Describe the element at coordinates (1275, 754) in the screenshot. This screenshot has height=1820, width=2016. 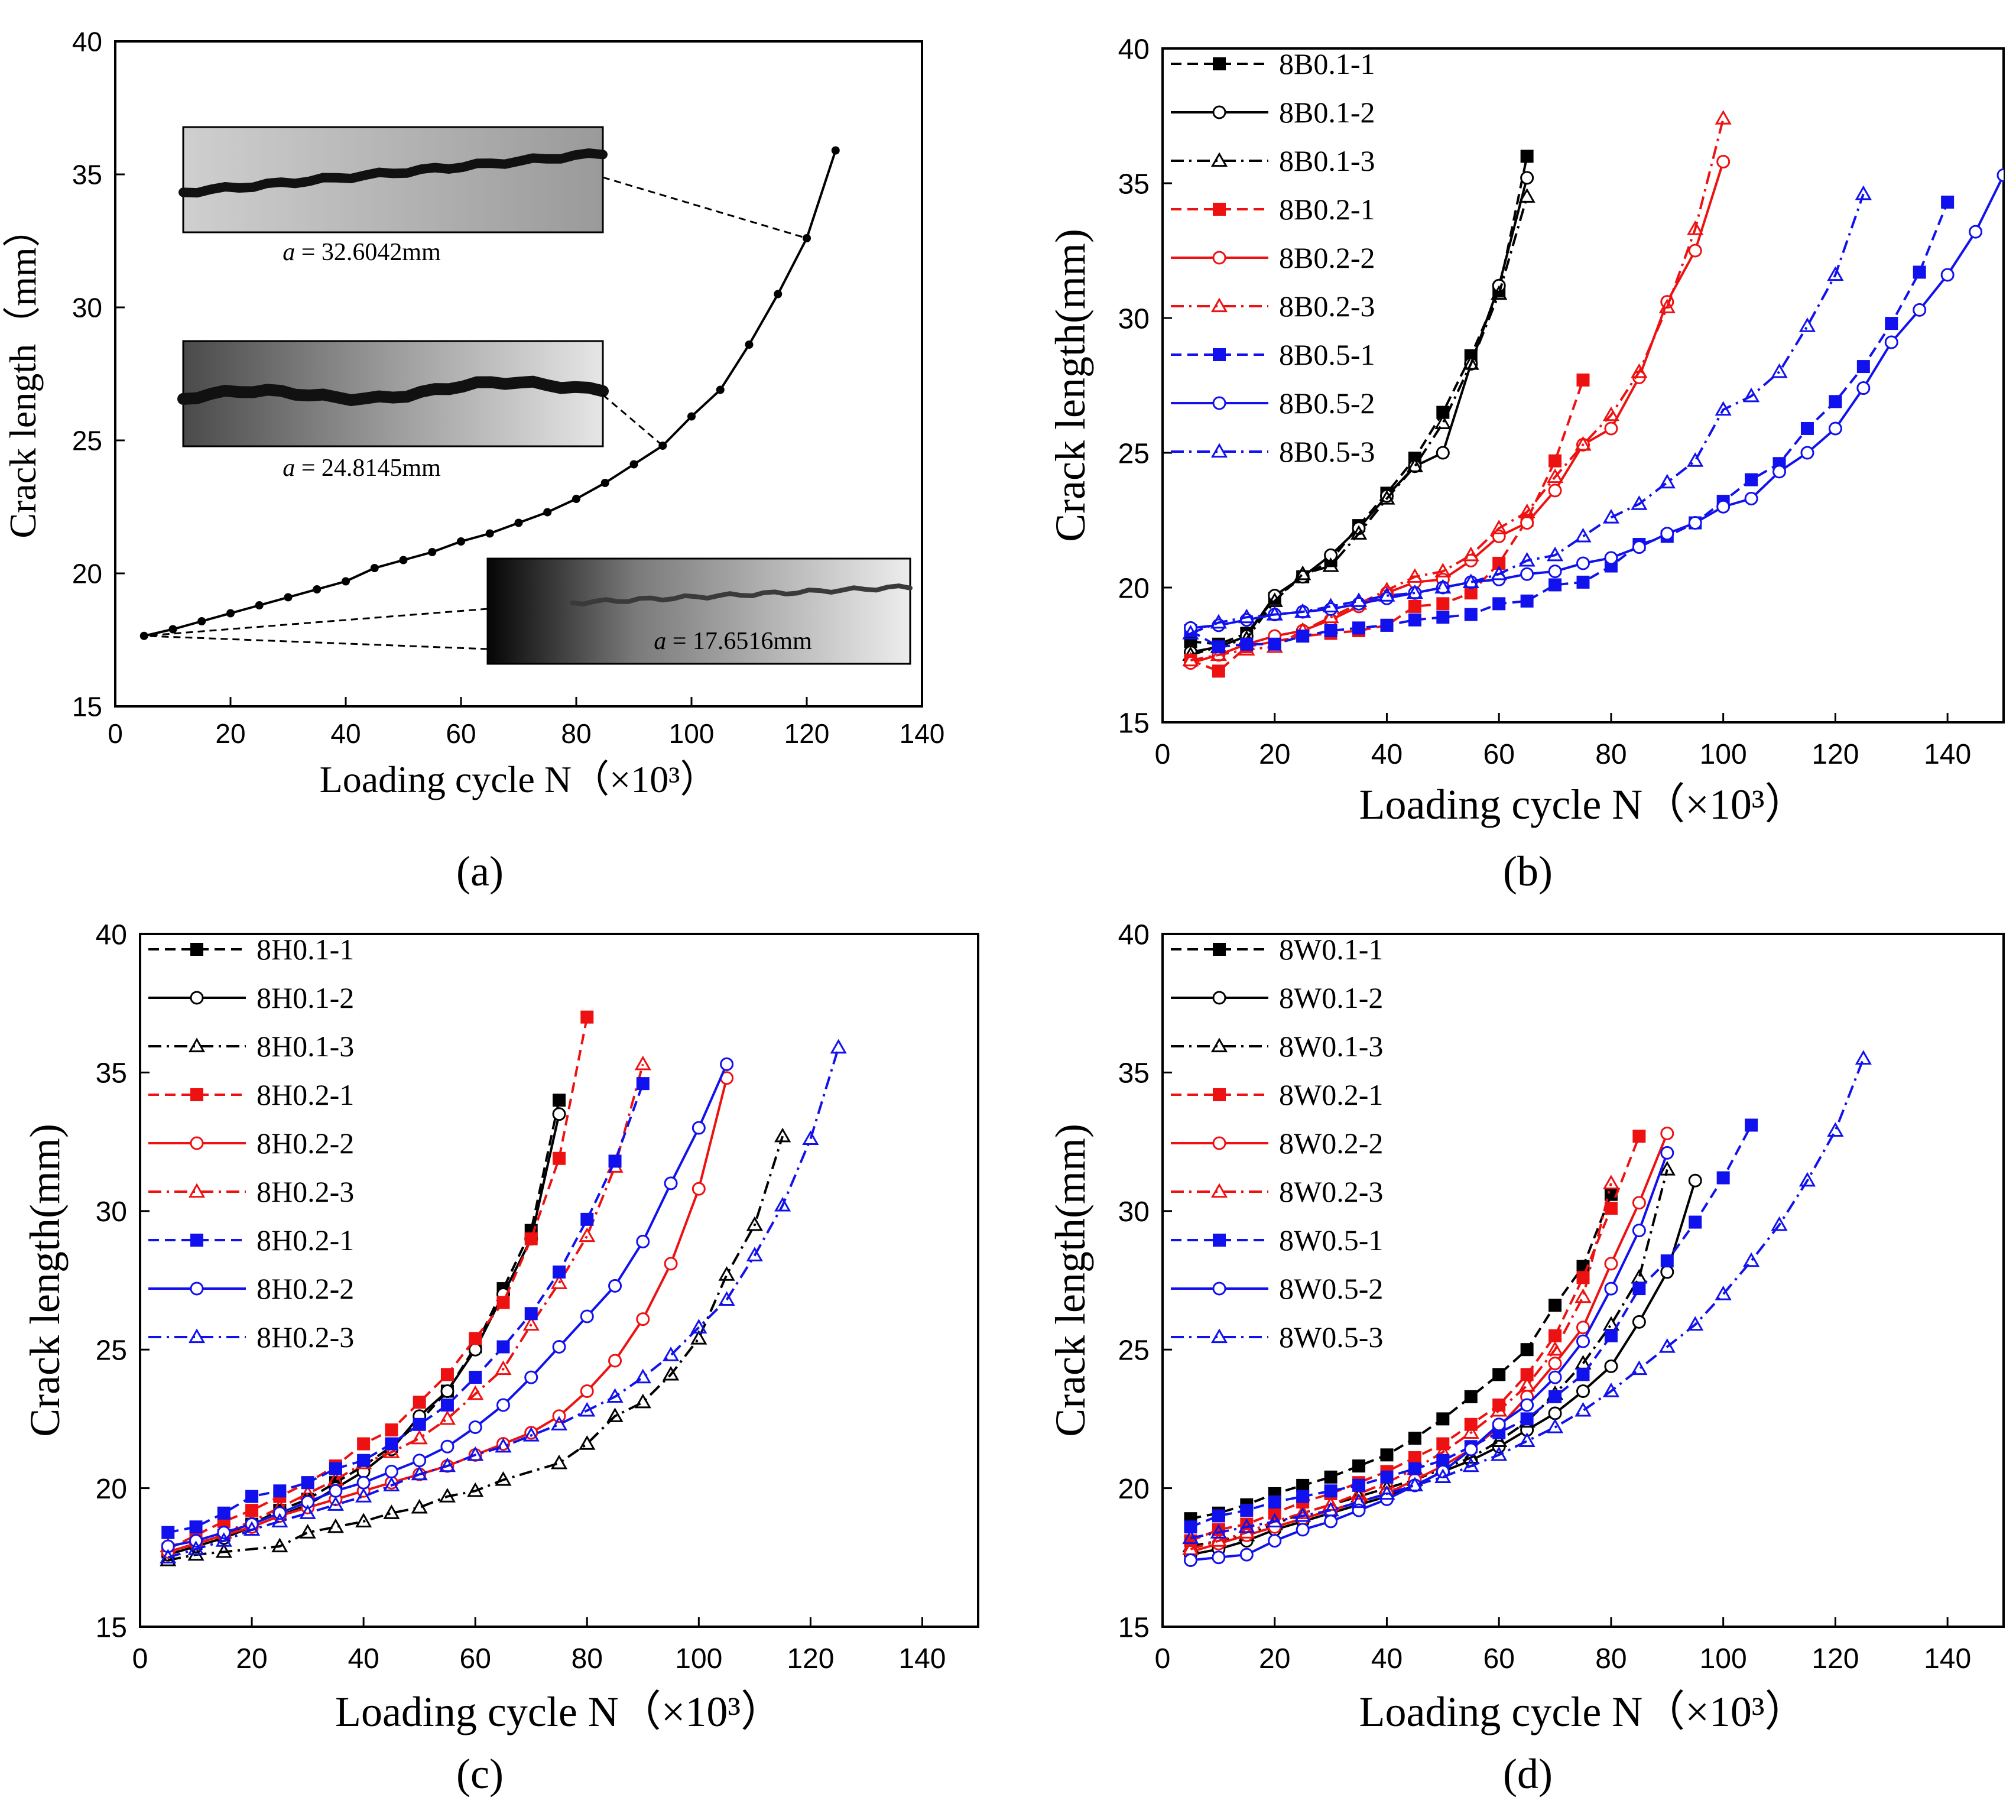
I see `x-tick-label: 20` at that location.